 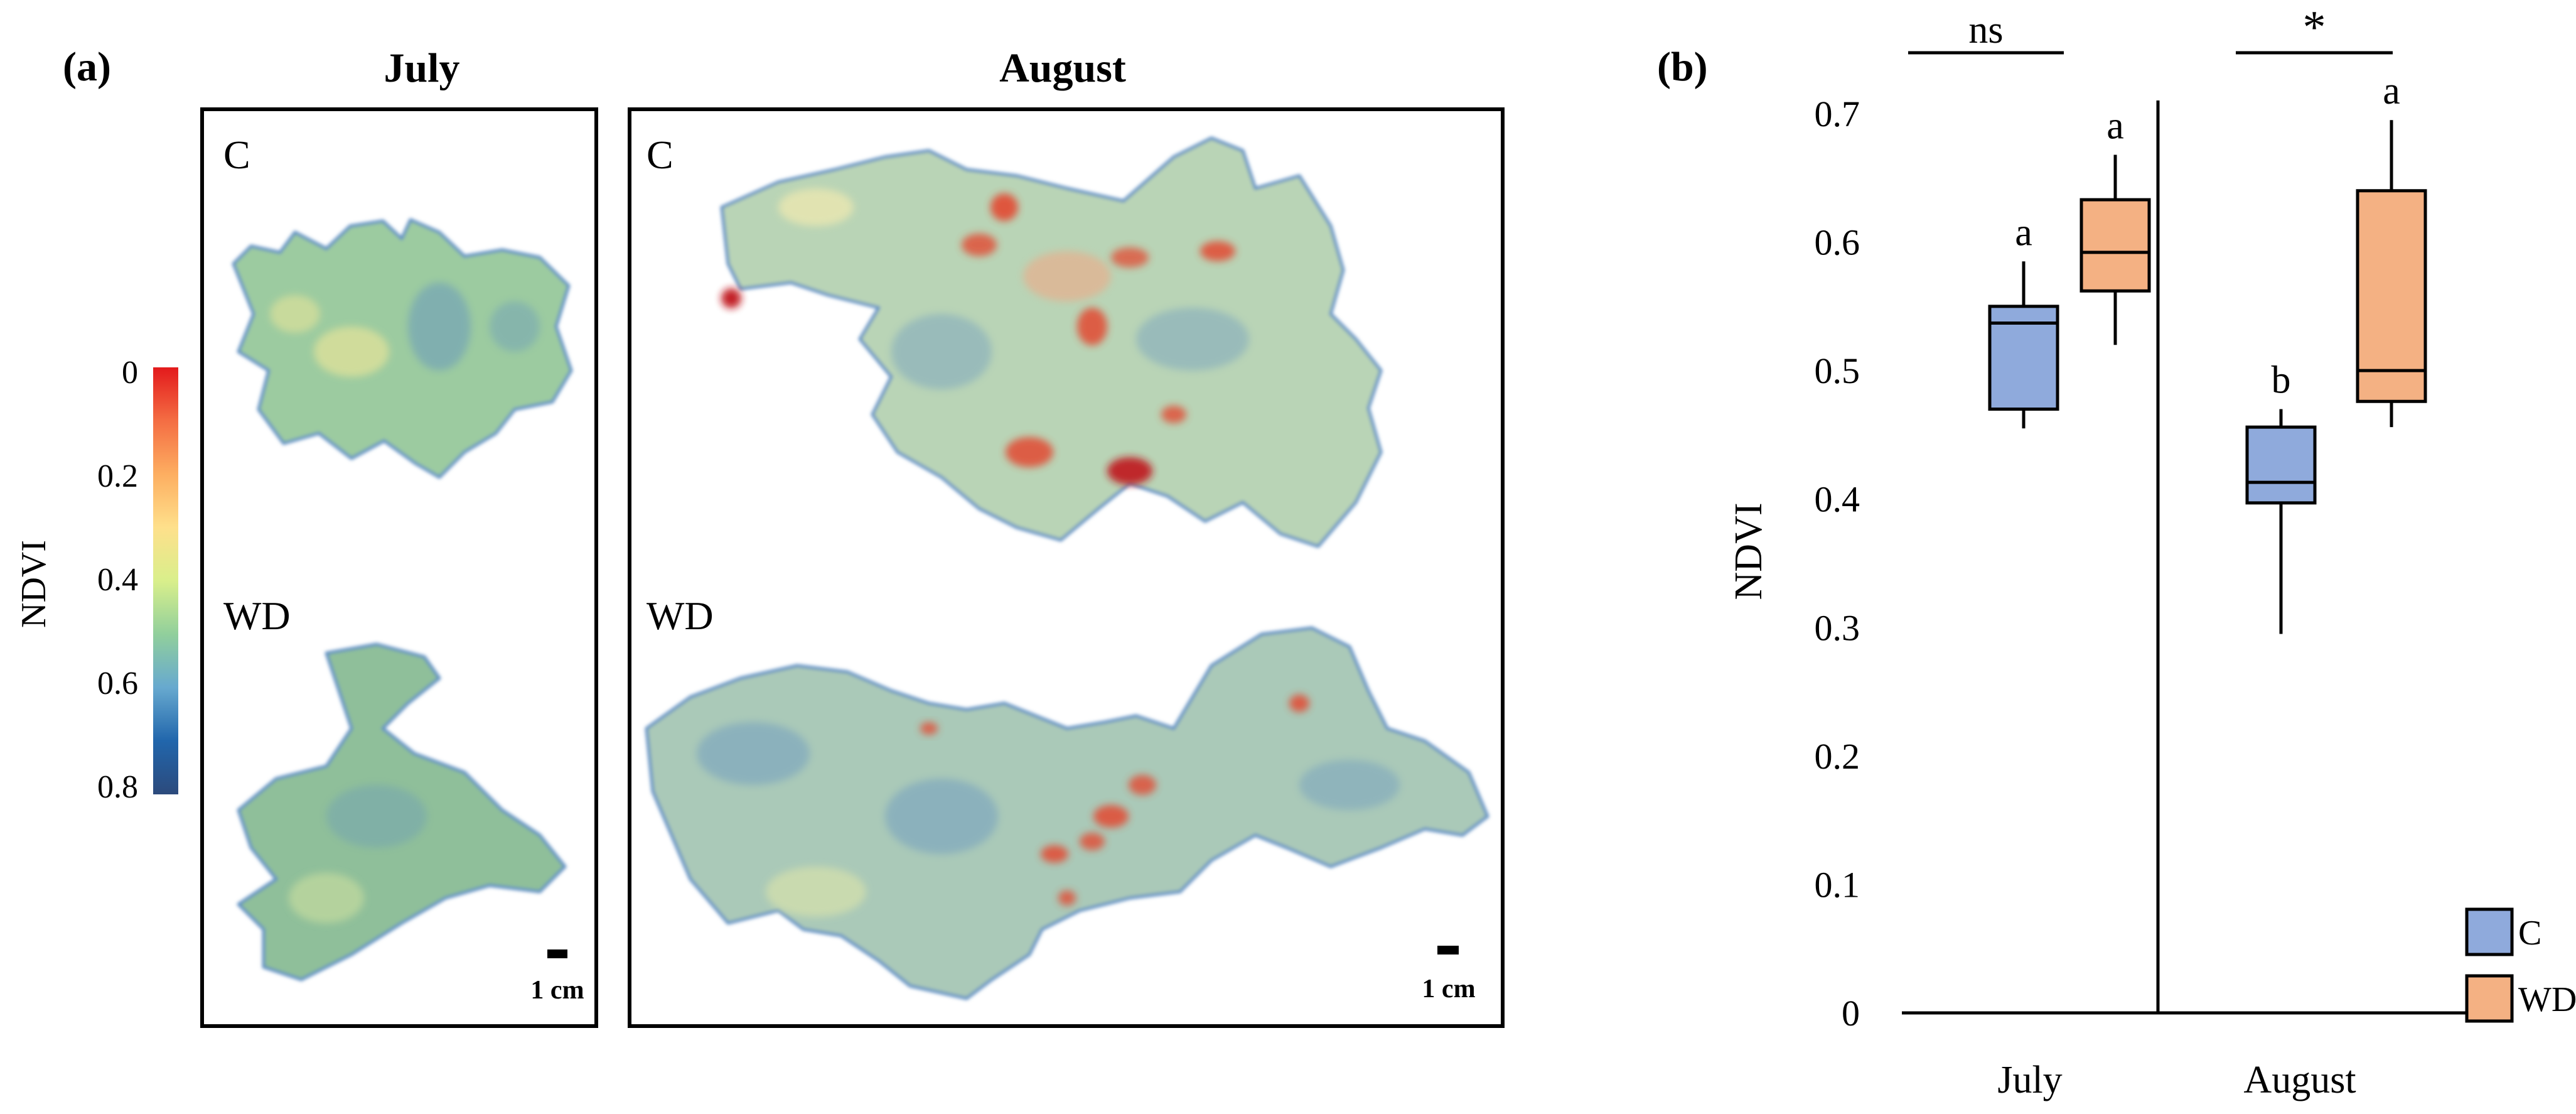 What do you see at coordinates (130, 373) in the screenshot?
I see `colorbar-tick: 0` at bounding box center [130, 373].